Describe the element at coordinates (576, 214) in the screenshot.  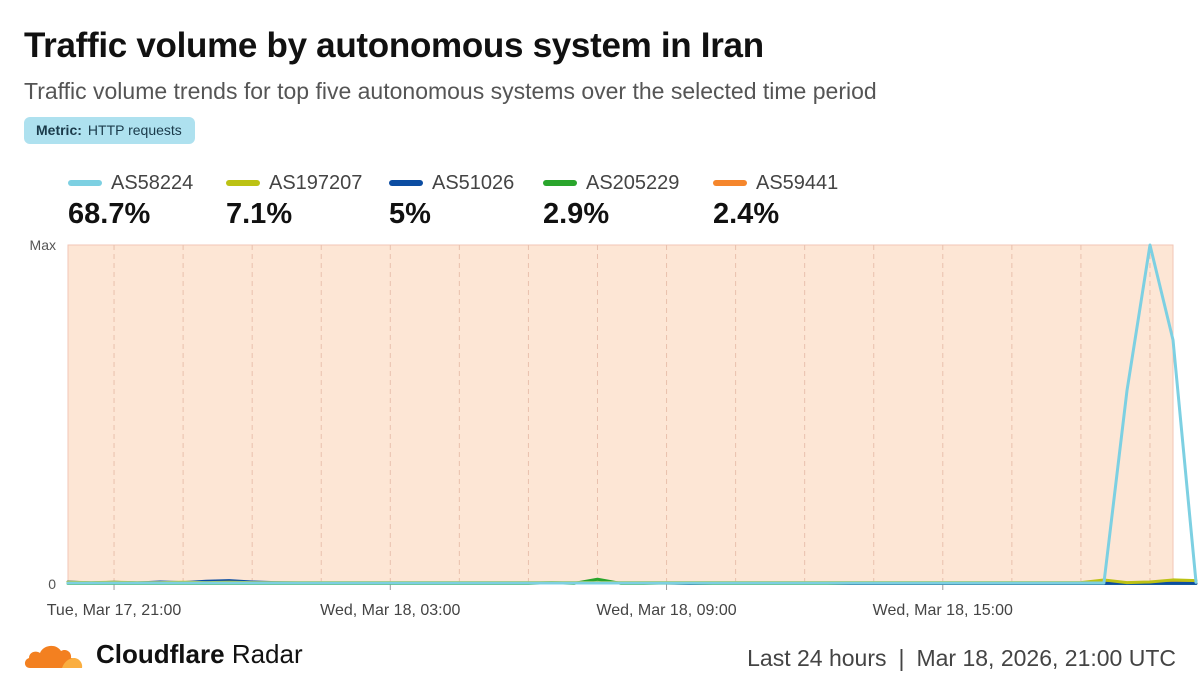
I see `legend-value: 2.9%` at that location.